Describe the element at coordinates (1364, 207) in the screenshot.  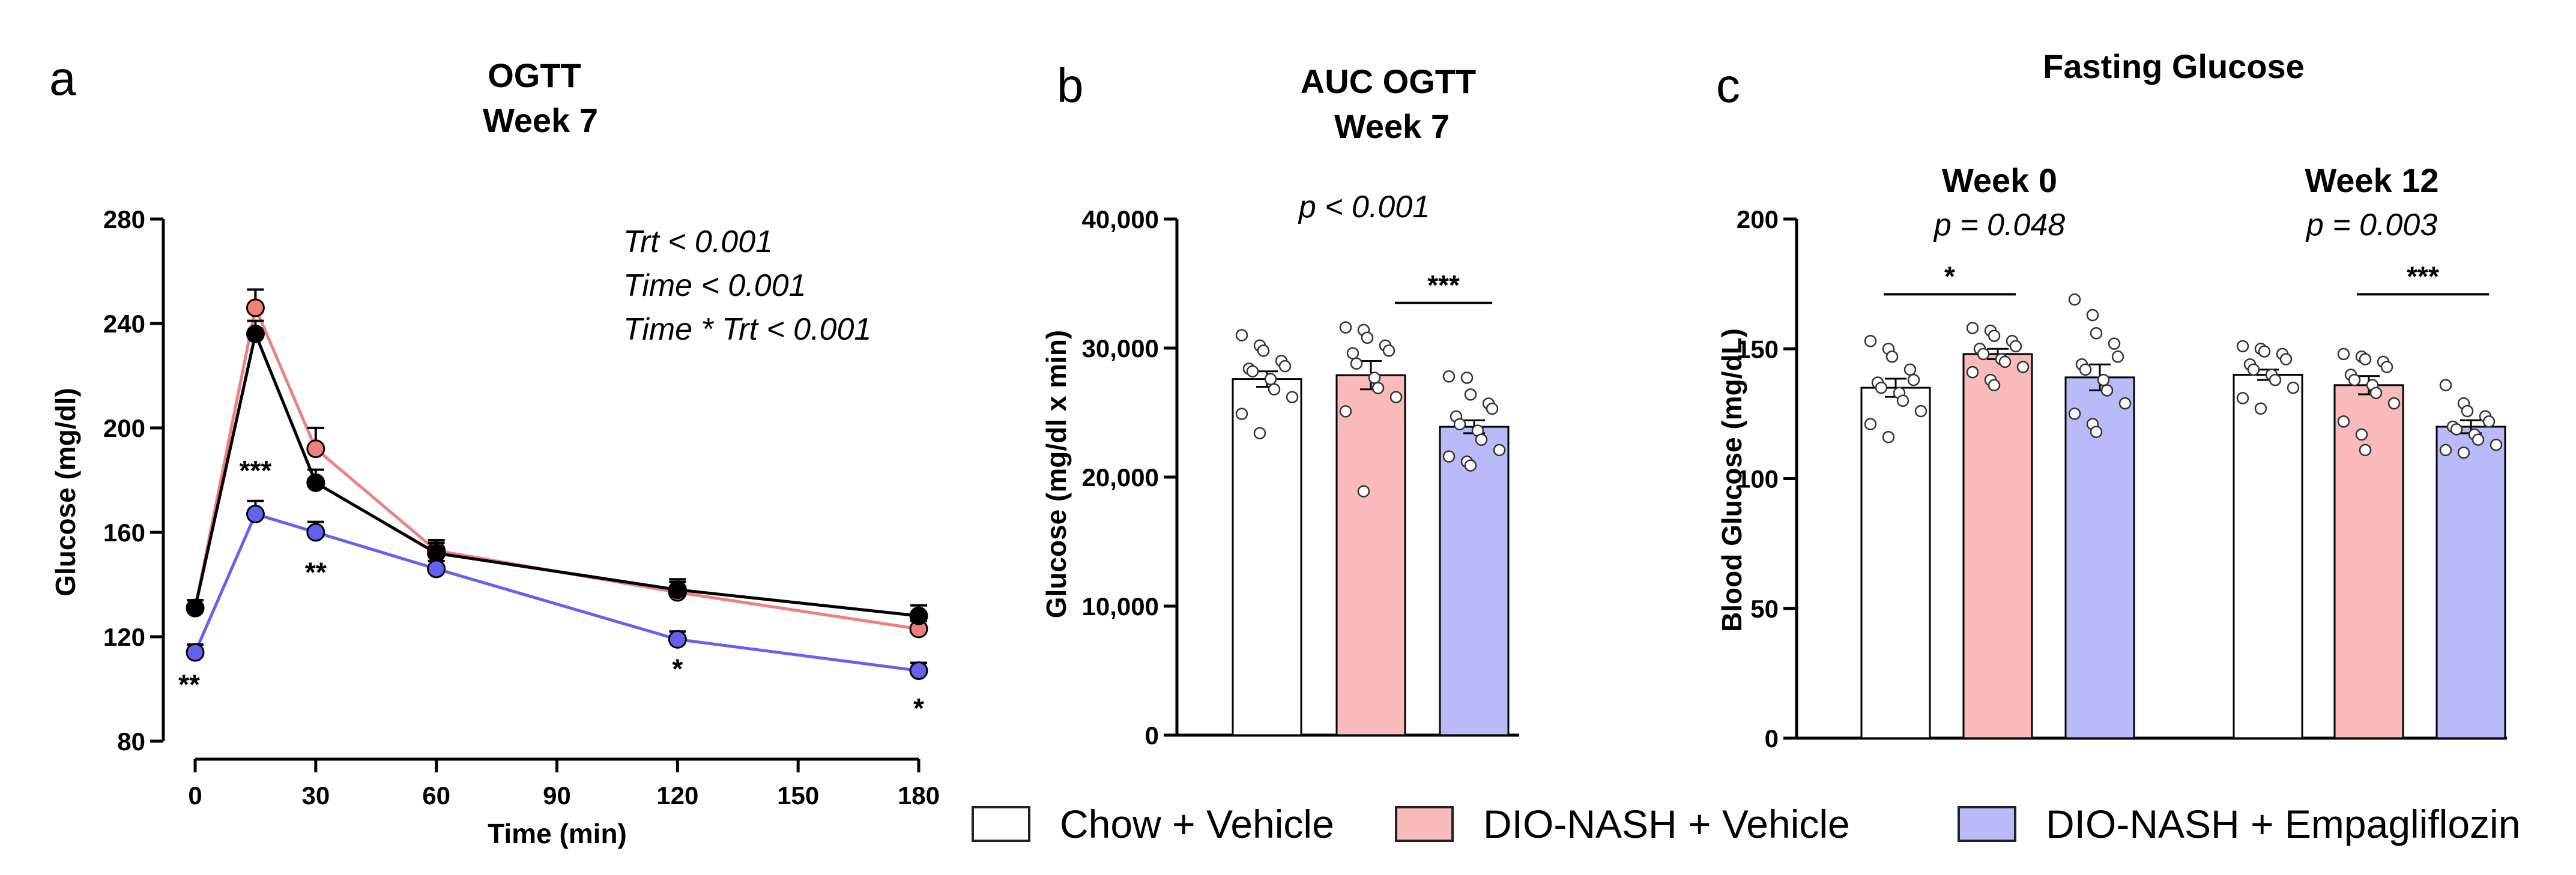
I see `panel-b-p-value: p < 0.001` at that location.